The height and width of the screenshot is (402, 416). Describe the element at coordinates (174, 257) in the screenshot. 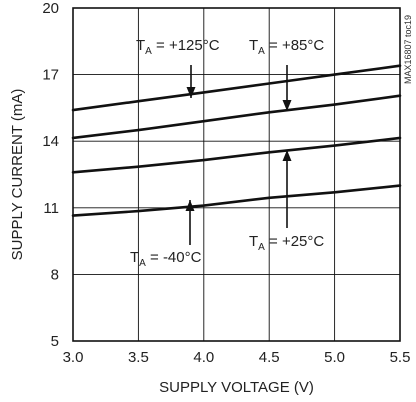

I see `annotation-value: = -40°C` at that location.